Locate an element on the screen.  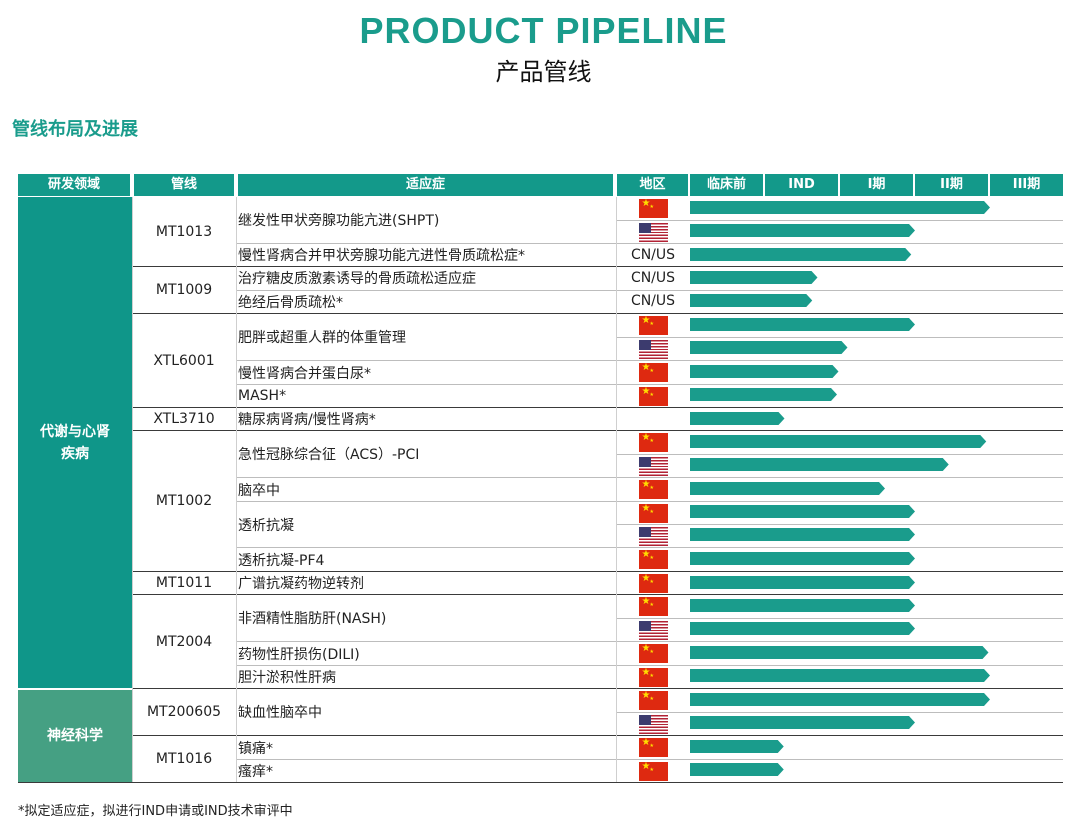
column-header-indication: 适应症 is located at coordinates (425, 185).